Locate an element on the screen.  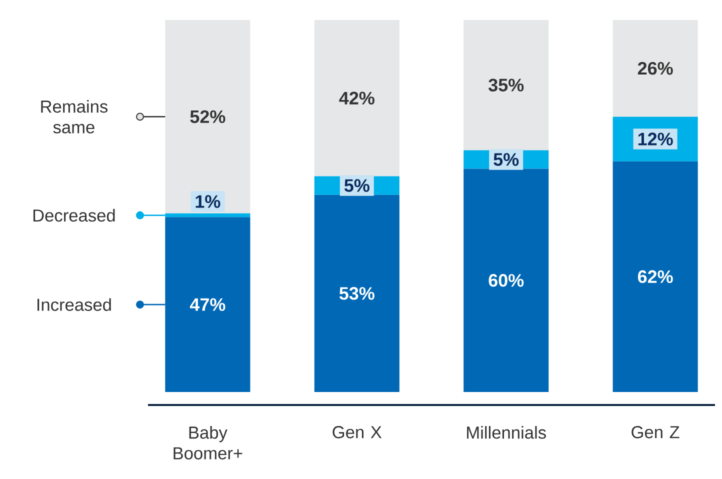
x-tick-label: Gen X is located at coordinates (357, 432).